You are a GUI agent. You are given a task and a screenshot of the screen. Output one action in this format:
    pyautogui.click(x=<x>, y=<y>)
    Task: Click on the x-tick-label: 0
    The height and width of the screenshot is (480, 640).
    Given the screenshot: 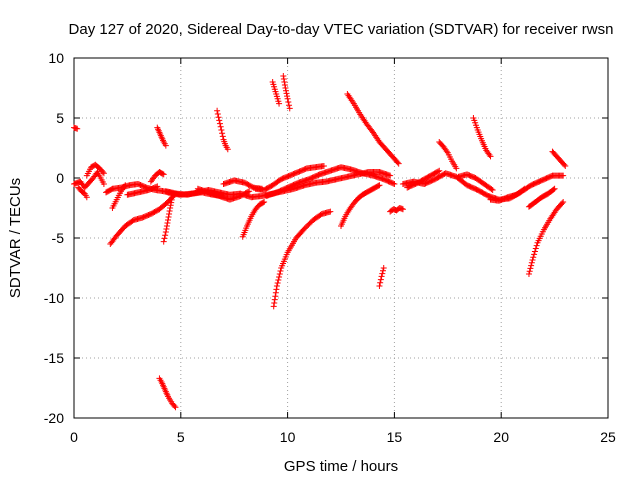 What is the action you would take?
    pyautogui.click(x=74, y=437)
    